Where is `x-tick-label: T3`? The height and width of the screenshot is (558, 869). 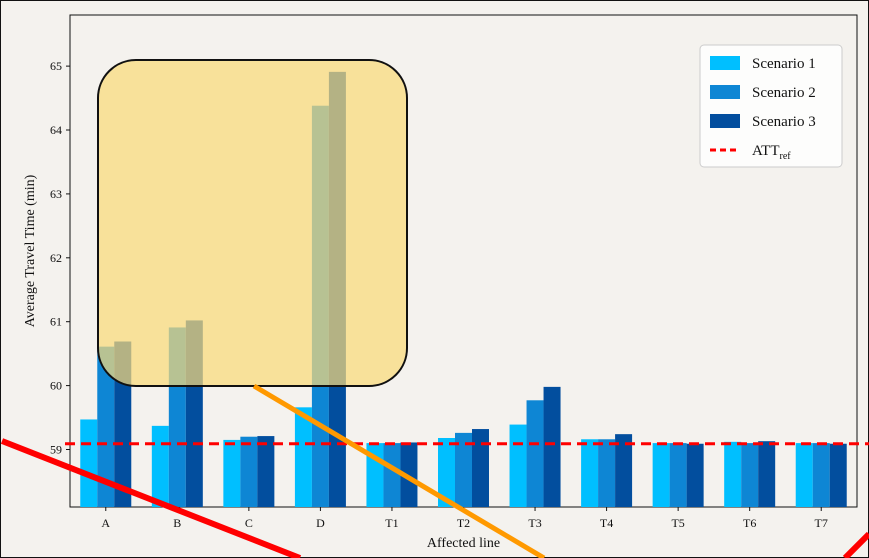 x-tick-label: T3 is located at coordinates (534, 523).